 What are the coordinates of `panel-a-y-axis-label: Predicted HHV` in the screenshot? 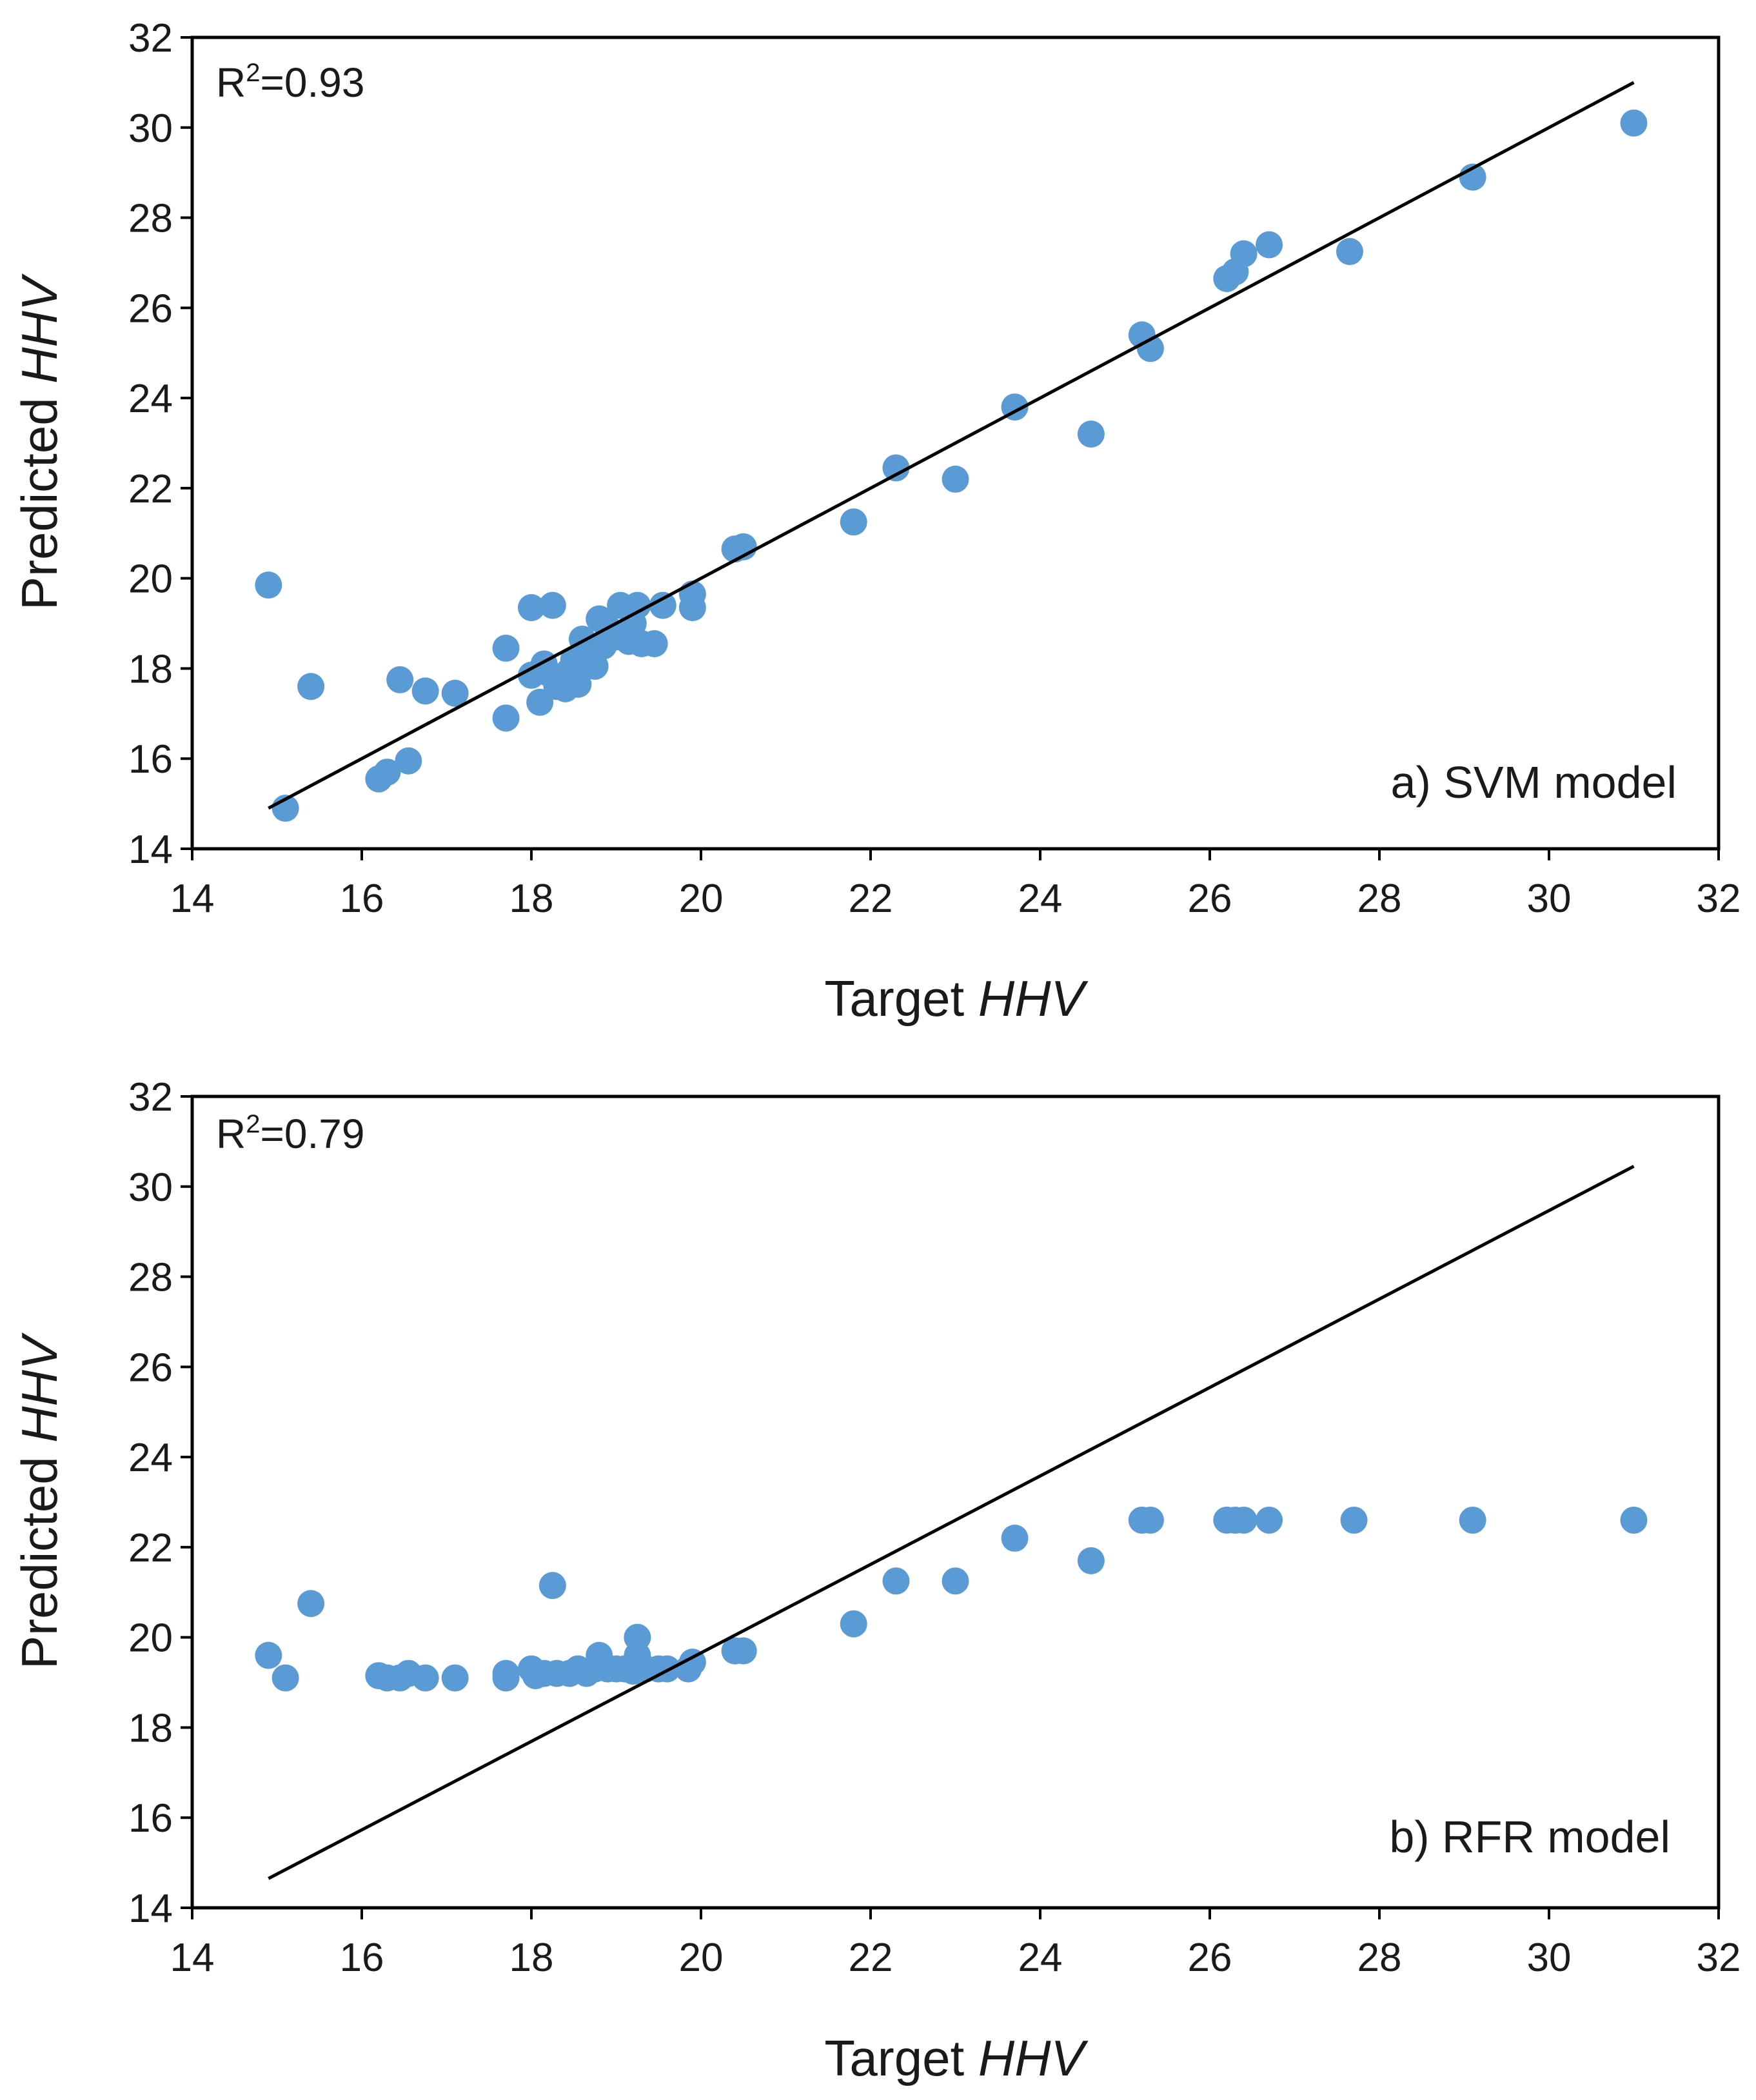 It's located at (39, 442).